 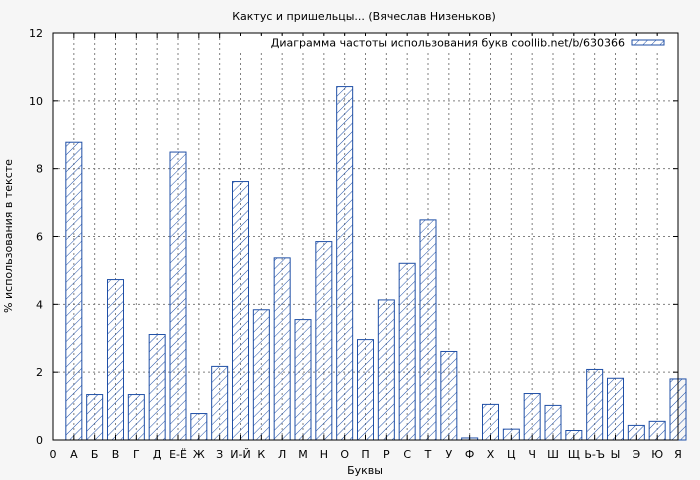 What do you see at coordinates (594, 454) in the screenshot?
I see `x-tick-label: Ь-Ъ` at bounding box center [594, 454].